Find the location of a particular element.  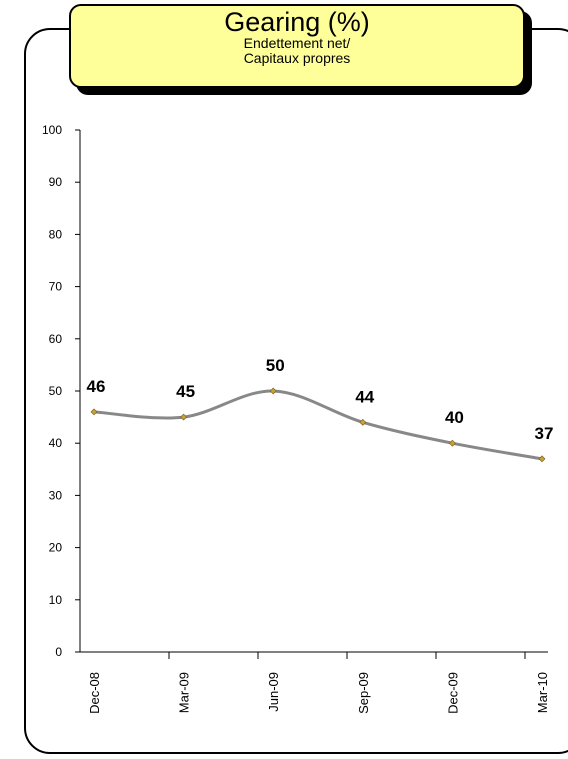

x-category-label: Sep-09 is located at coordinates (363, 693).